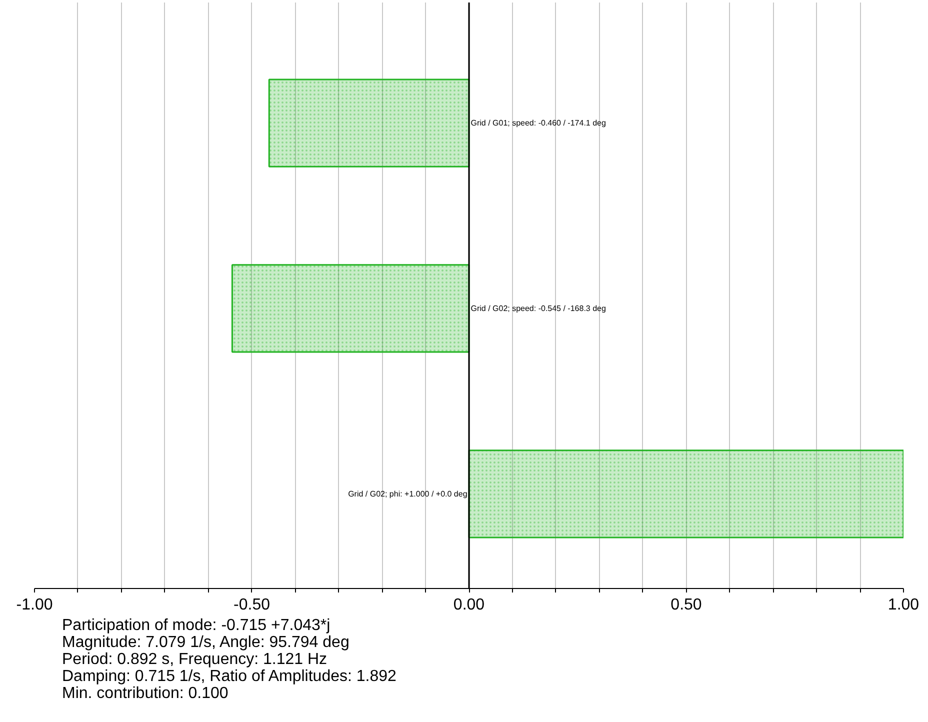 The image size is (928, 722). Describe the element at coordinates (206, 642) in the screenshot. I see `text: Magnitude: 7.079 1/s, Angle: 95.794 deg` at that location.